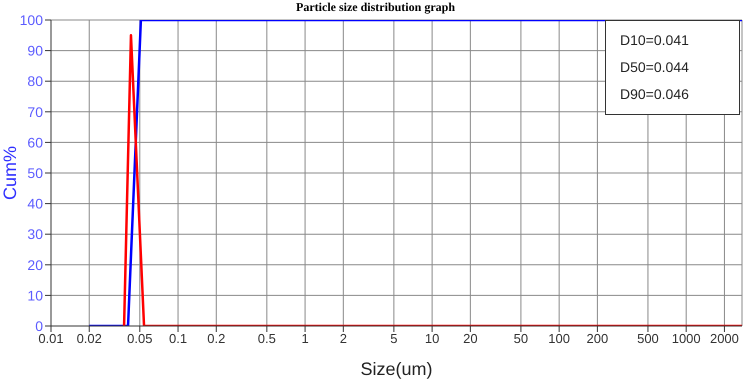  What do you see at coordinates (39, 326) in the screenshot?
I see `y-tick-label: 0` at bounding box center [39, 326].